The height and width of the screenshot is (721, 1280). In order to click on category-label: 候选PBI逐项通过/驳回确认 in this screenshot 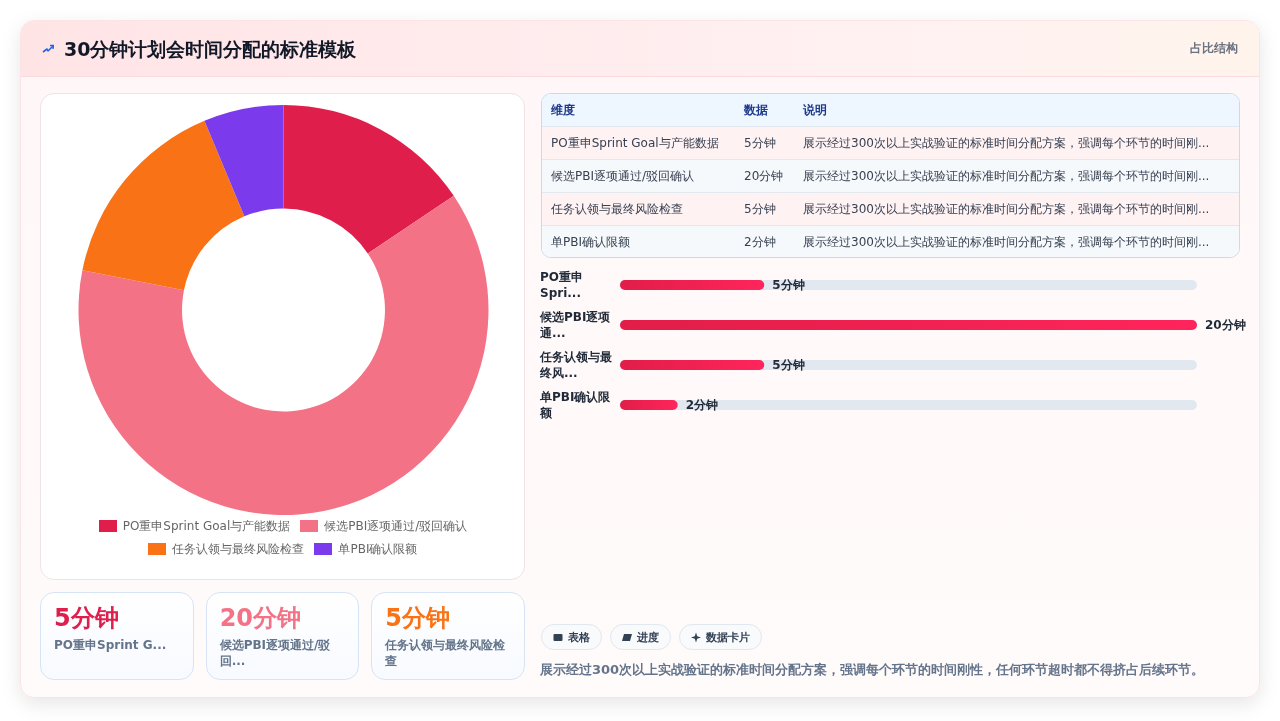, I will do `click(623, 176)`.